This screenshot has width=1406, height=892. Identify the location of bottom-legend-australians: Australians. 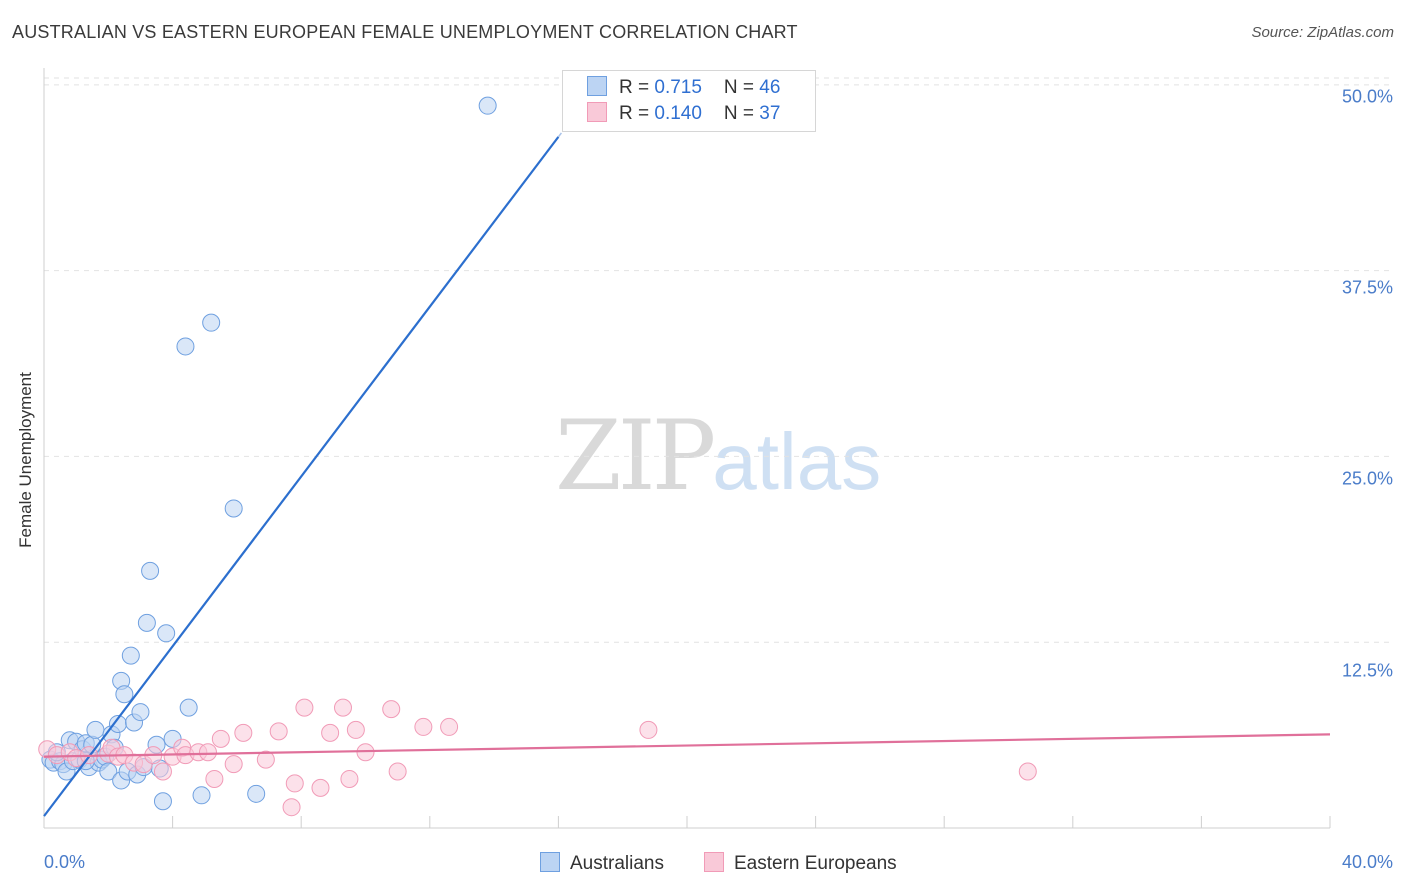
(602, 863).